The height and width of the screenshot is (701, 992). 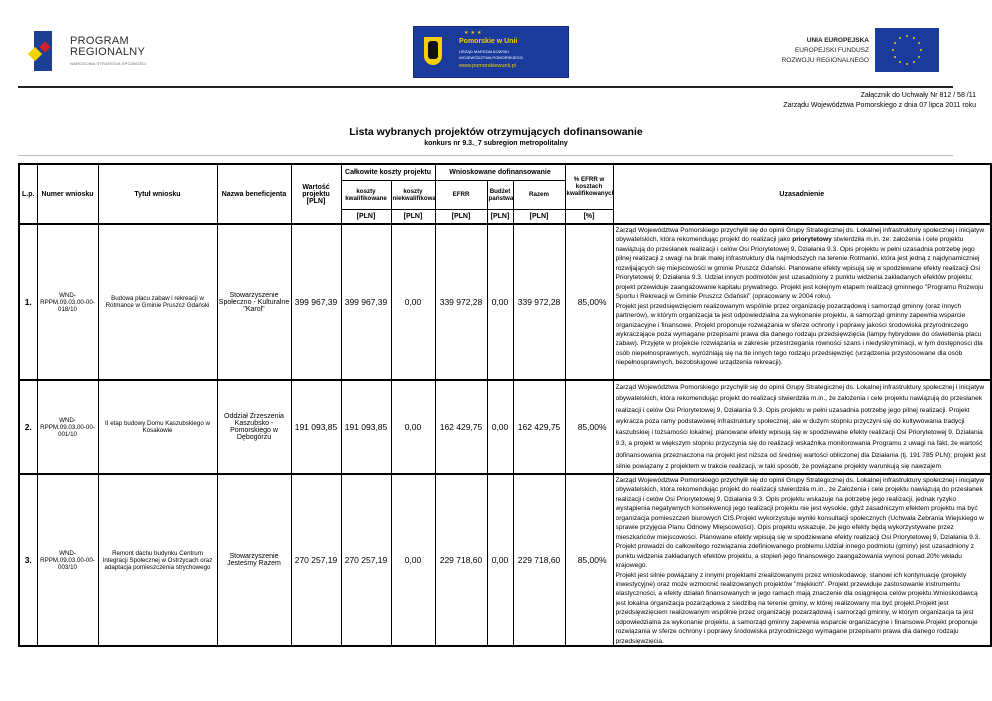 I want to click on cell-efrr: 229 718,60, so click(x=461, y=560).